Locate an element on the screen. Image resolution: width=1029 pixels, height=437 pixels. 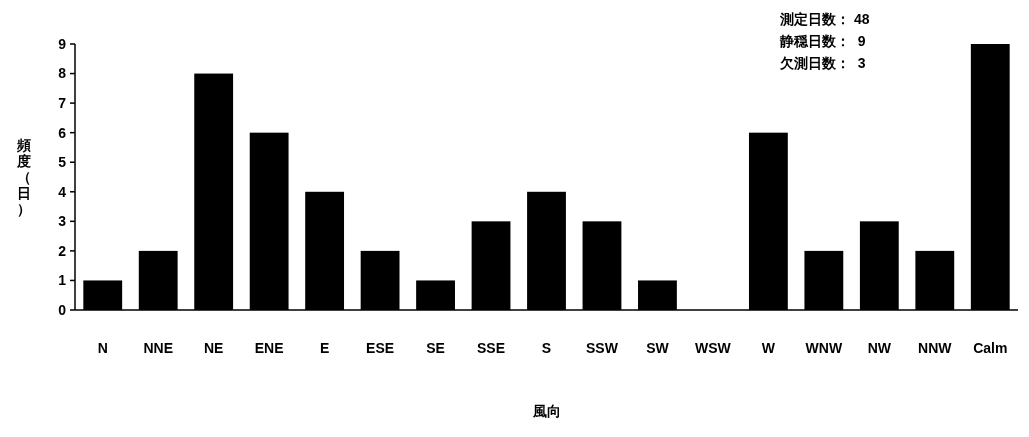
y-tick-label: 5 is located at coordinates (62, 162).